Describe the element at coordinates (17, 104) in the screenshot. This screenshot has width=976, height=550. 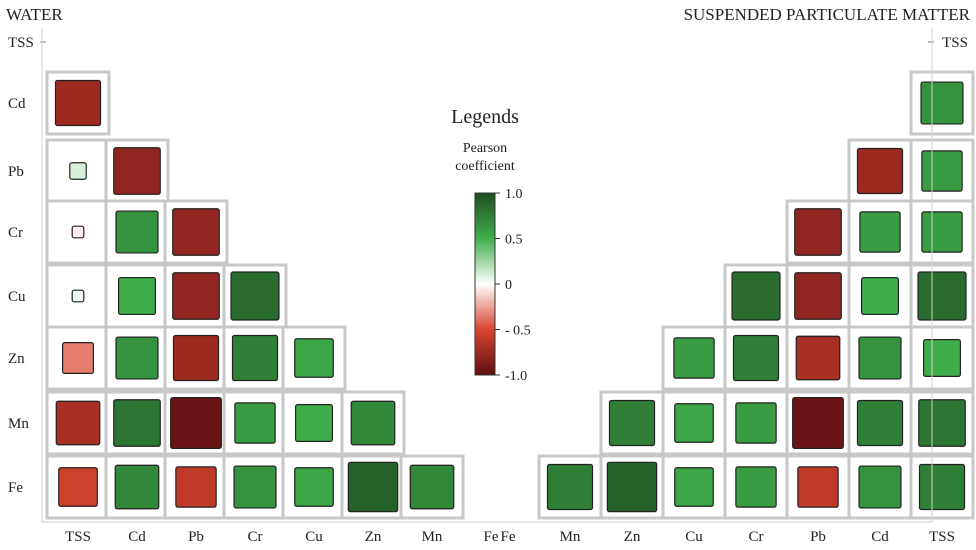
I see `water-row-label-cd: Cd` at that location.